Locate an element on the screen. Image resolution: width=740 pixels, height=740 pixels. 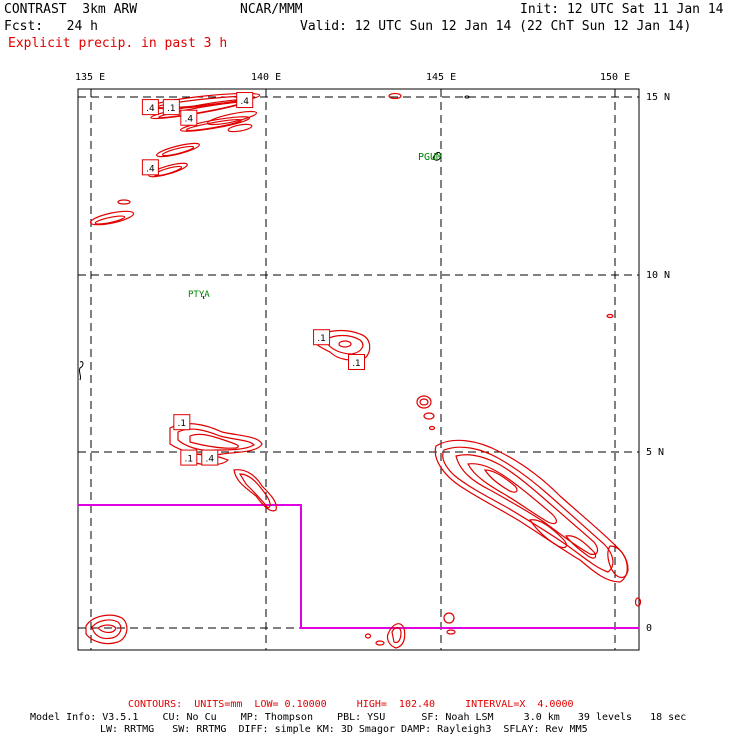
lon-label-140: 140 E is located at coordinates (266, 77).